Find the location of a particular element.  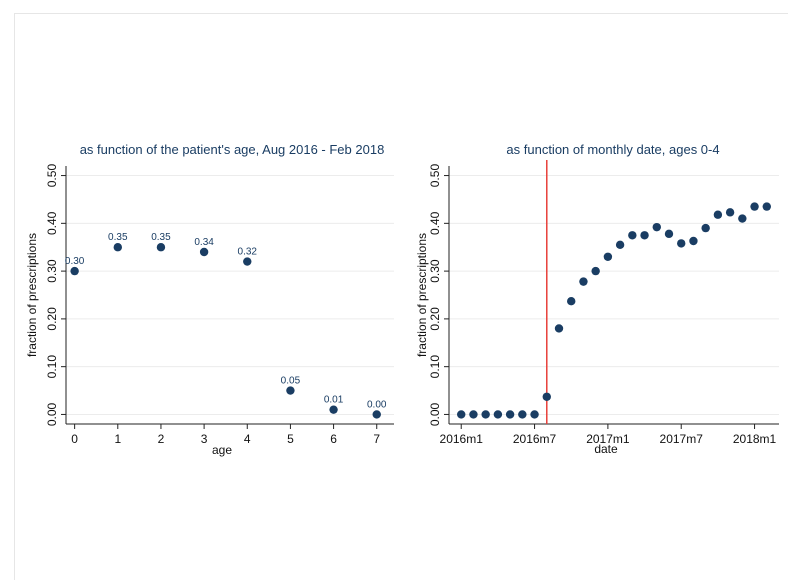

x-tick-label: 4 is located at coordinates (247, 439).